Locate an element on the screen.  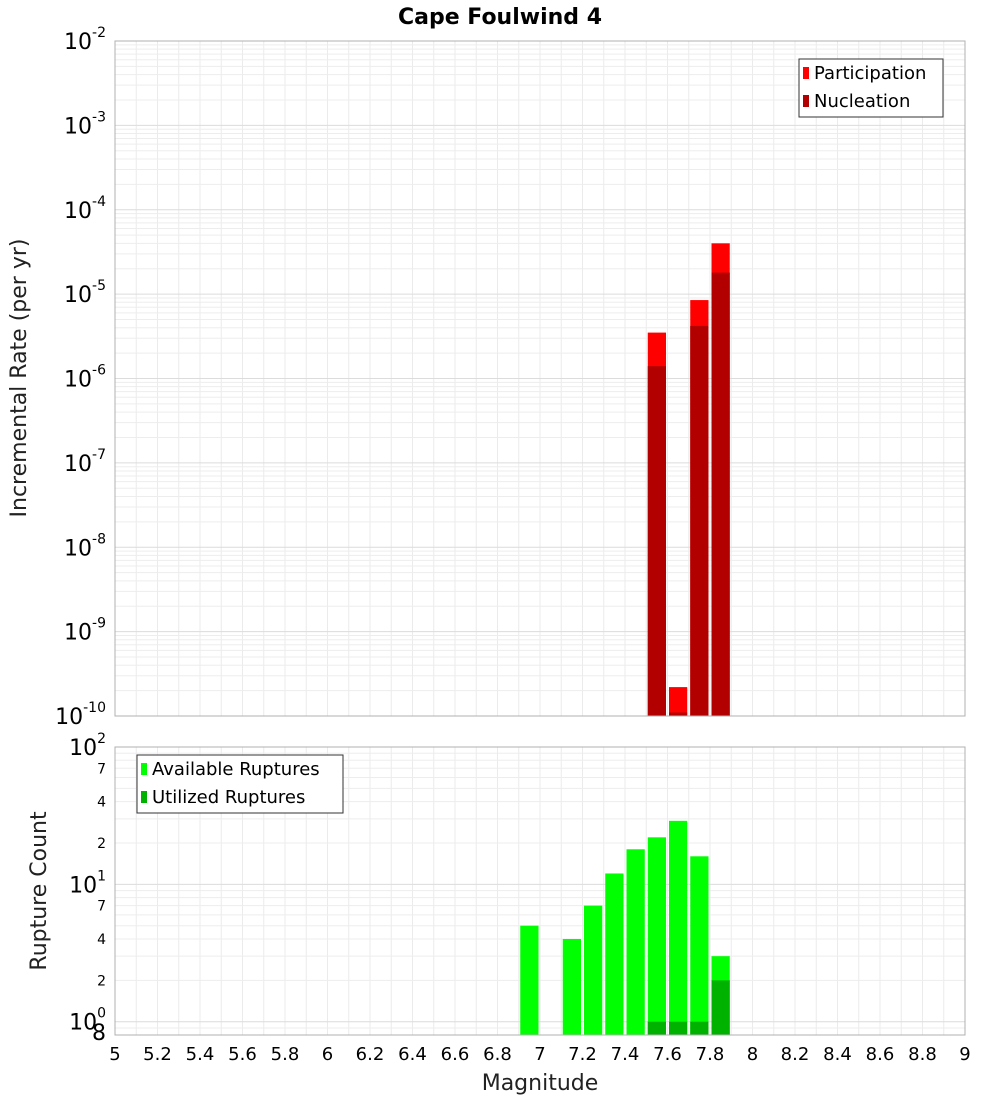
x-tick-label: 6.4 is located at coordinates (412, 1054).